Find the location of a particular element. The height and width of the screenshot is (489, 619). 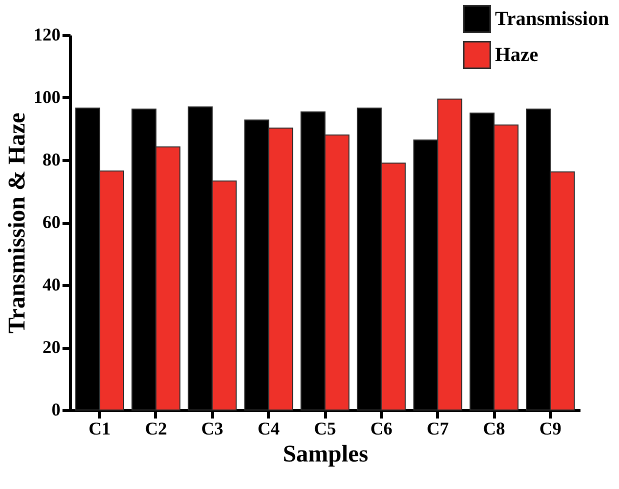

y-tick-label: 100 is located at coordinates (47, 97).